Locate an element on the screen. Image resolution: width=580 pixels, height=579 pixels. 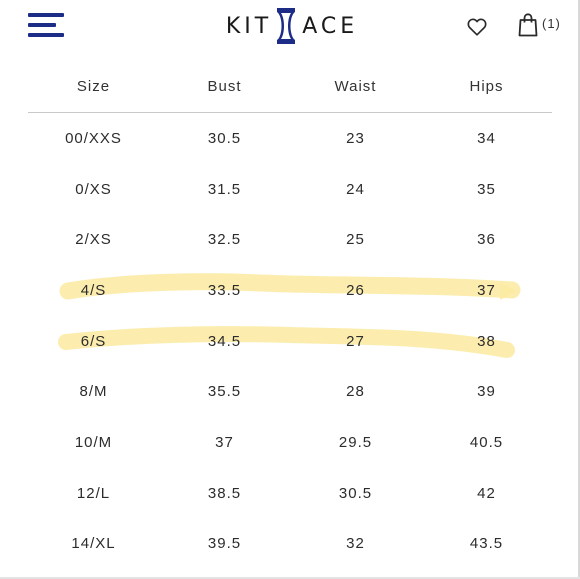
cart-button: (1) is located at coordinates (539, 26).